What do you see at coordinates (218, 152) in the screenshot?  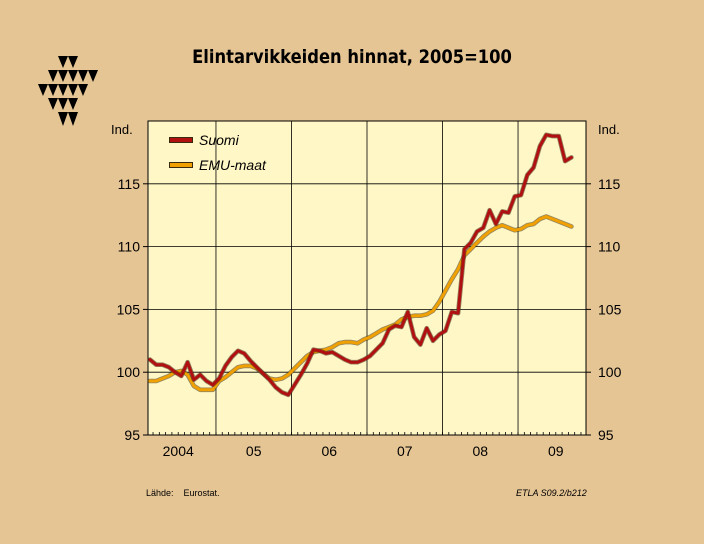 I see `legend: Suomi EMU-maat` at bounding box center [218, 152].